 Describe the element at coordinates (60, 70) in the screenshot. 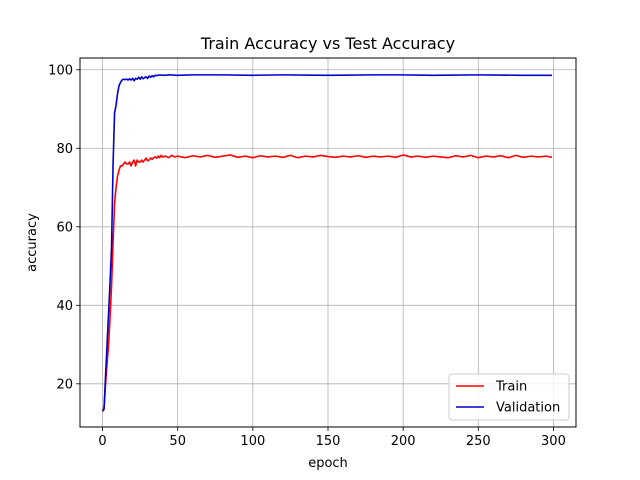

I see `y-tick-label: 100` at that location.